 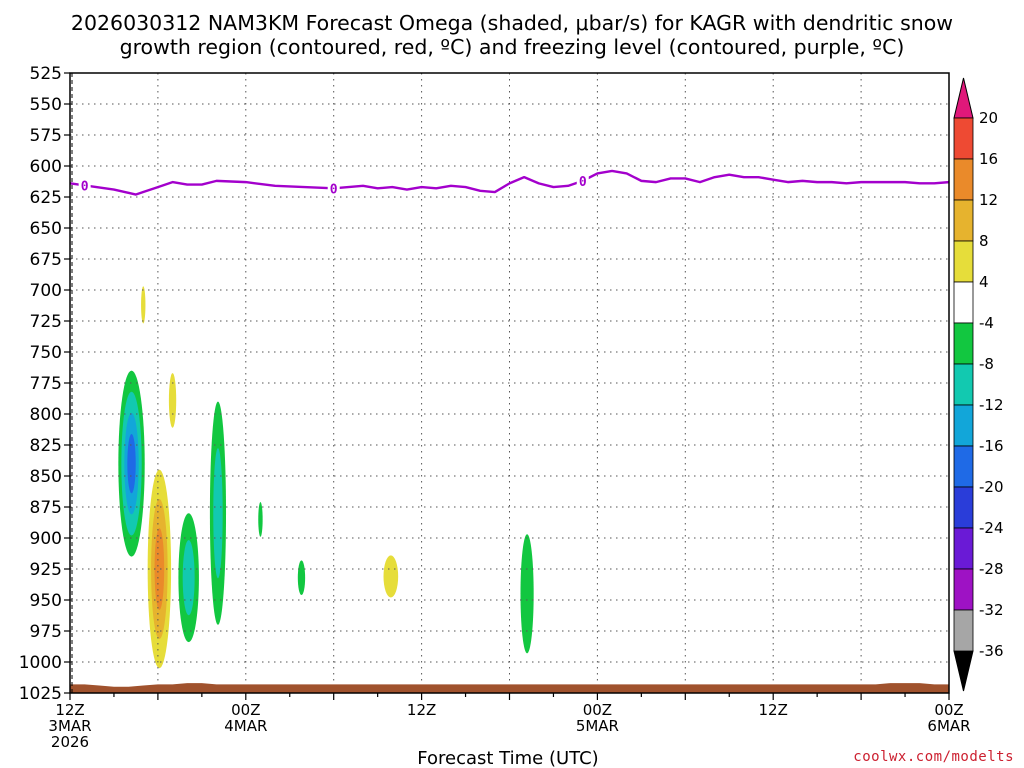 What do you see at coordinates (991, 569) in the screenshot?
I see `colorbar-label: -28` at bounding box center [991, 569].